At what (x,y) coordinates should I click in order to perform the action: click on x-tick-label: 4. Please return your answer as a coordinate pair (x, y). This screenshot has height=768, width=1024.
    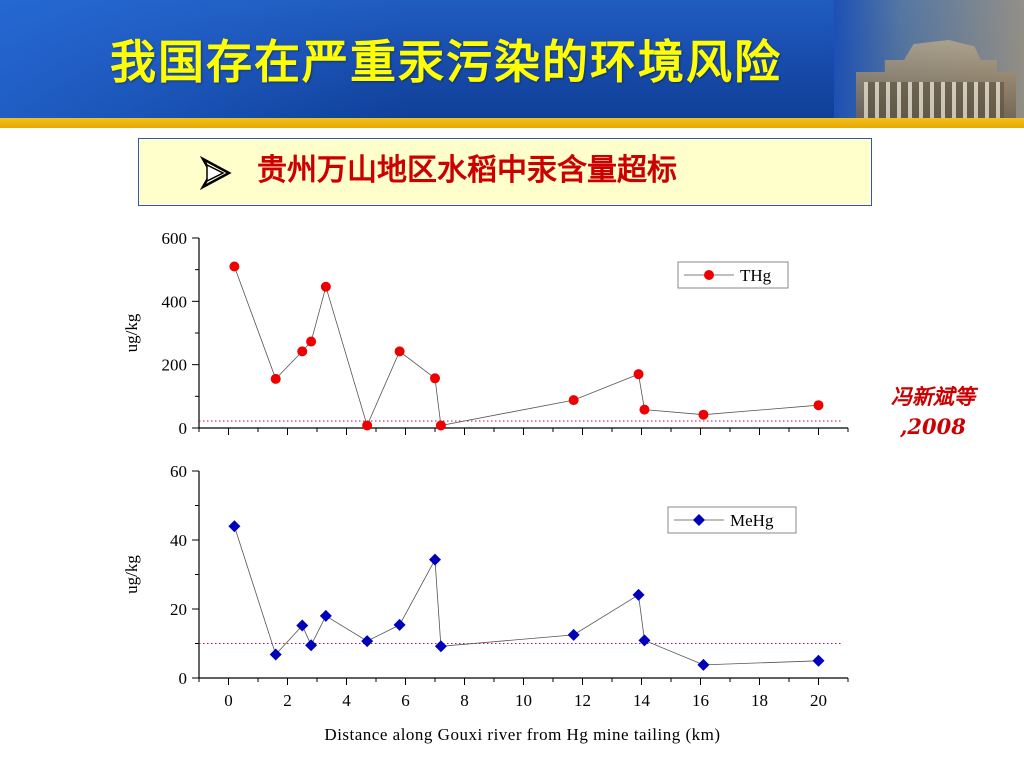
    Looking at the image, I should click on (346, 700).